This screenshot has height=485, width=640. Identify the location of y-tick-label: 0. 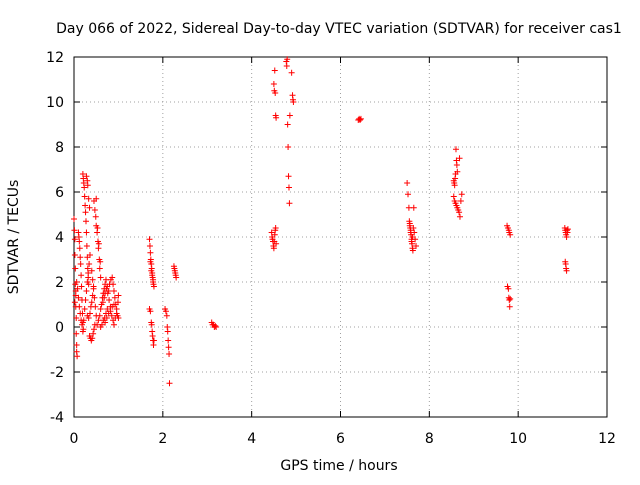
(59, 328).